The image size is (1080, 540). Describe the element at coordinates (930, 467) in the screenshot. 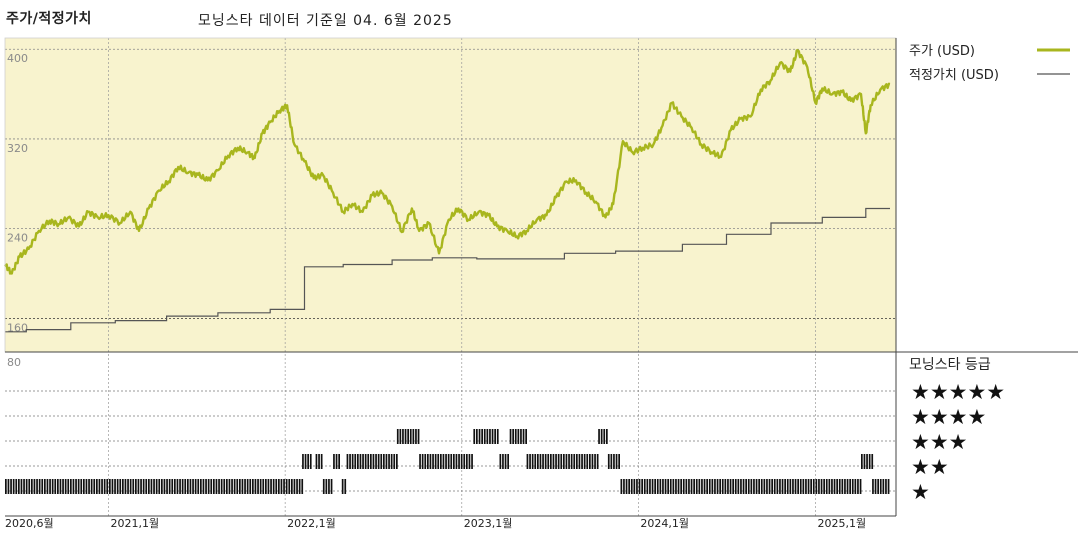

I see `rating-stars-row: ★★` at that location.